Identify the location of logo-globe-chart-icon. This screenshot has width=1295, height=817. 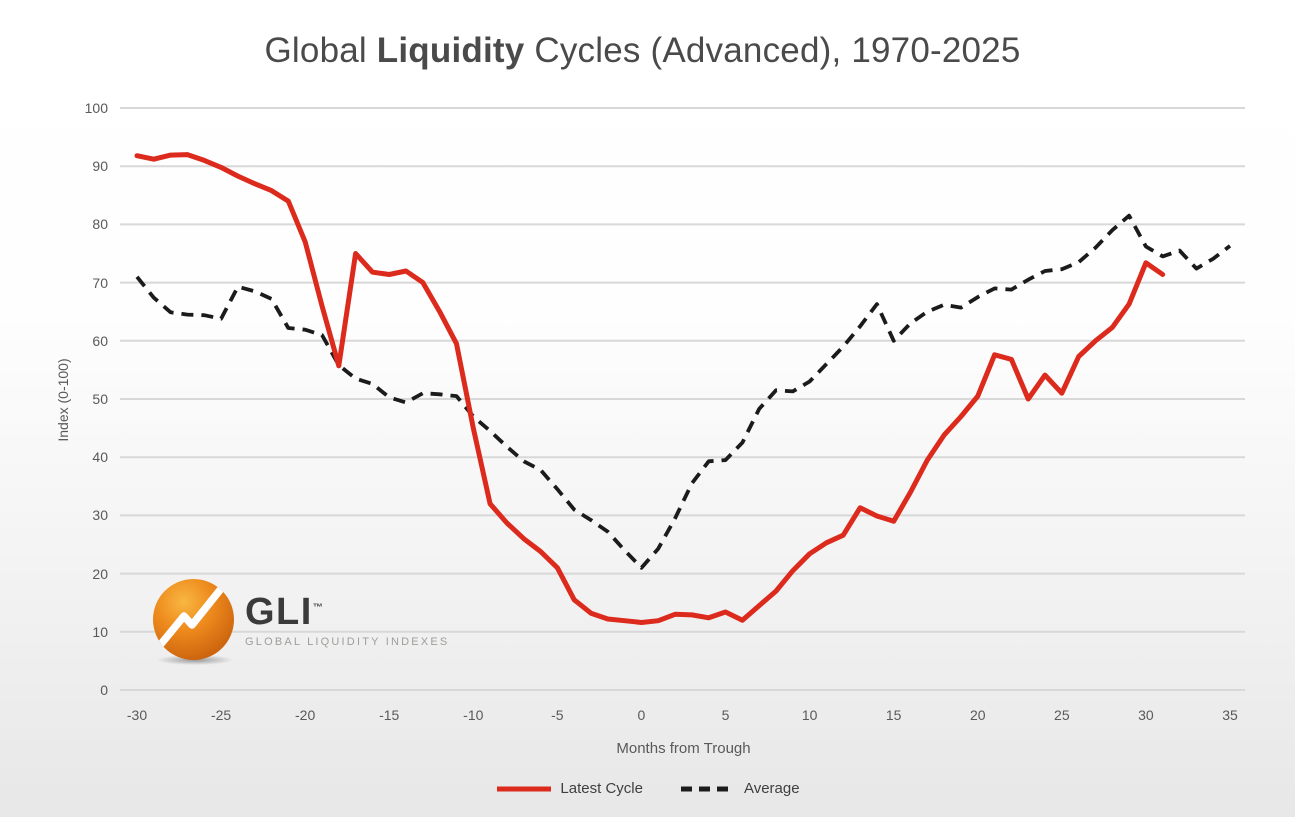
(193, 619).